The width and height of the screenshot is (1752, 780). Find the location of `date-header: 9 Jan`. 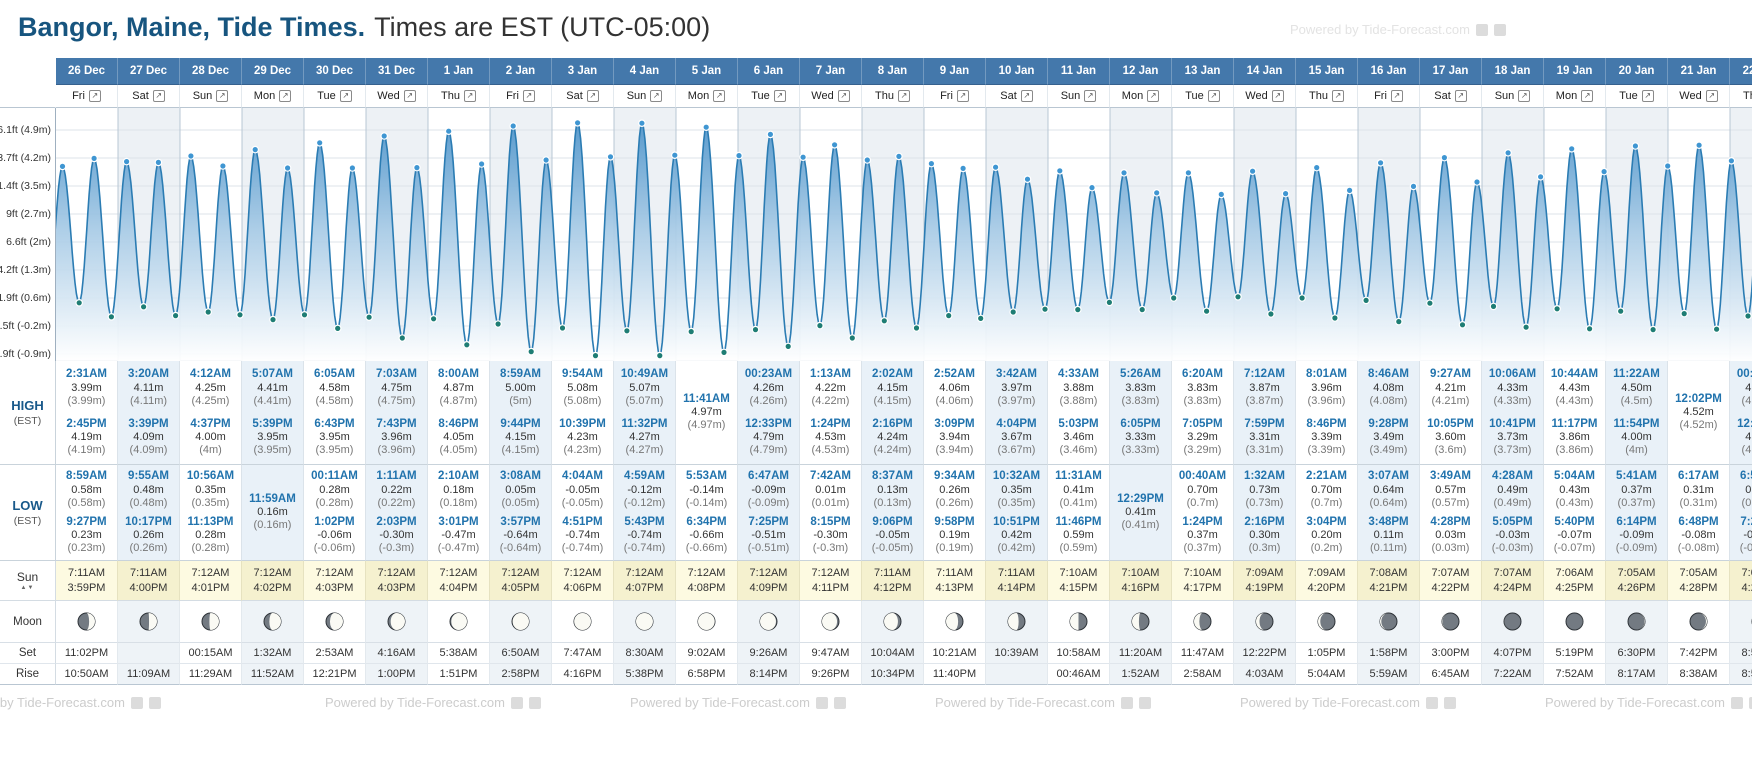

date-header: 9 Jan is located at coordinates (955, 71).